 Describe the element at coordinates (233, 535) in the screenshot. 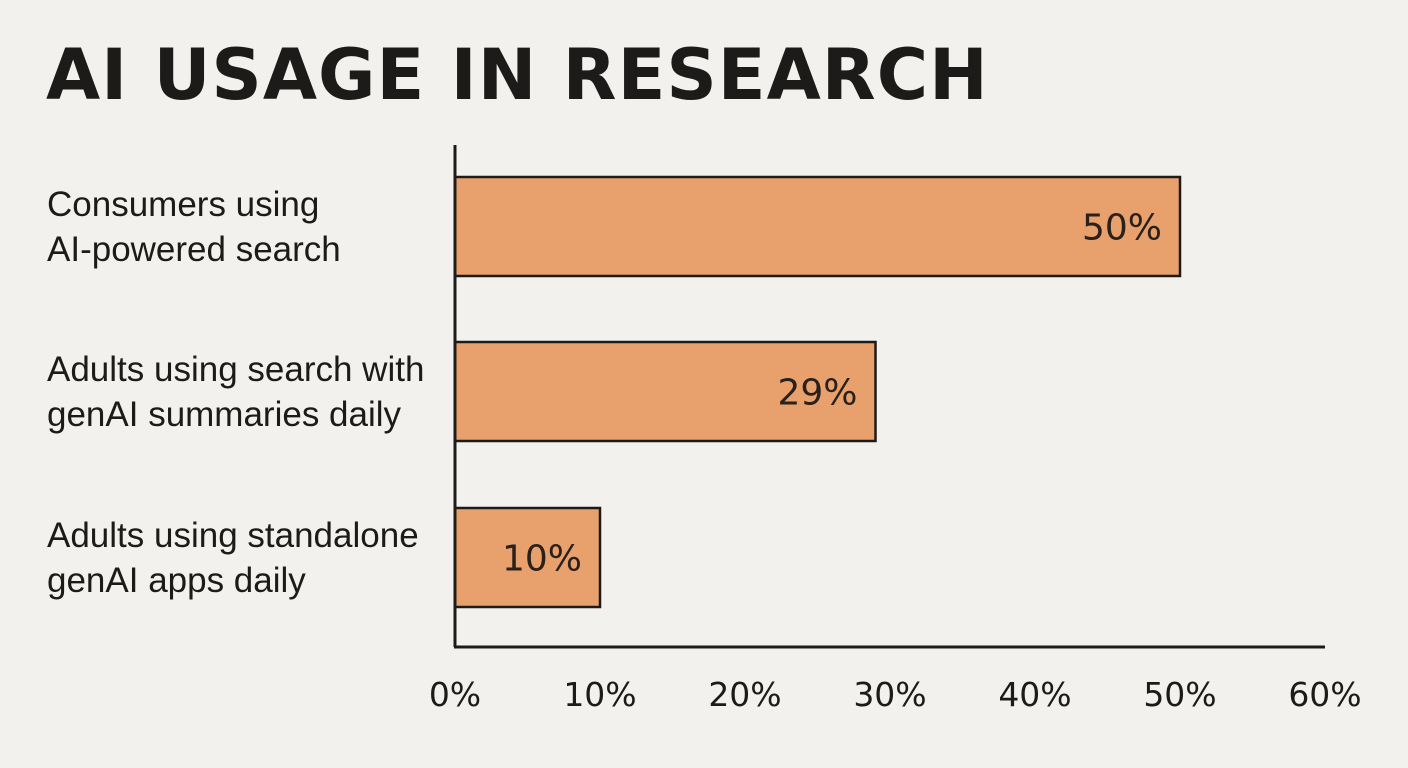

I see `category-label-3-line-1: Adults using standalone` at that location.